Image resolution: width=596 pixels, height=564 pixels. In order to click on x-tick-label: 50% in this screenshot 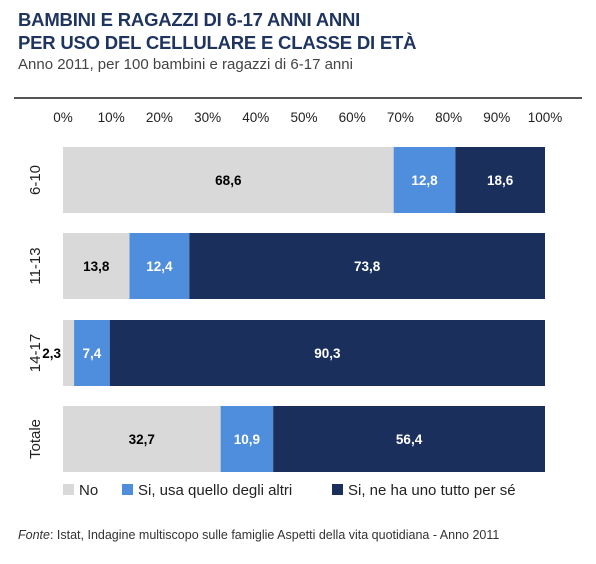, I will do `click(303, 117)`.